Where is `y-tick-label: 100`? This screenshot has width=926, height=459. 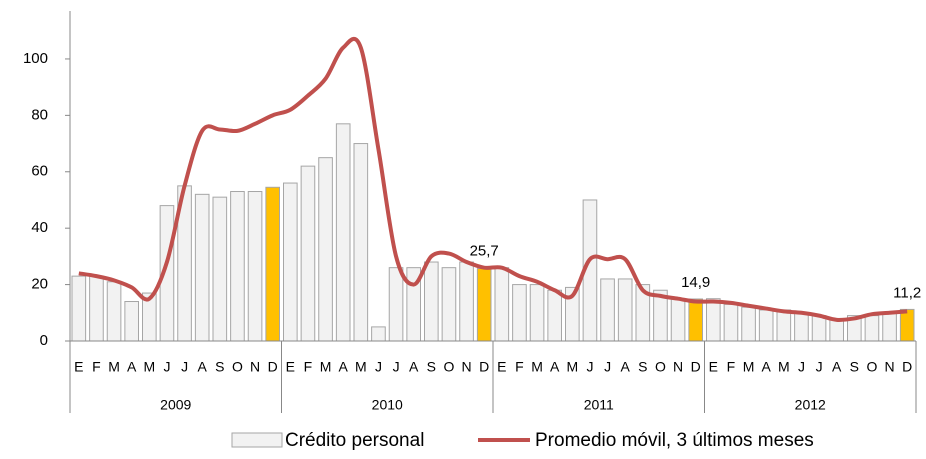 y-tick-label: 100 is located at coordinates (35, 58).